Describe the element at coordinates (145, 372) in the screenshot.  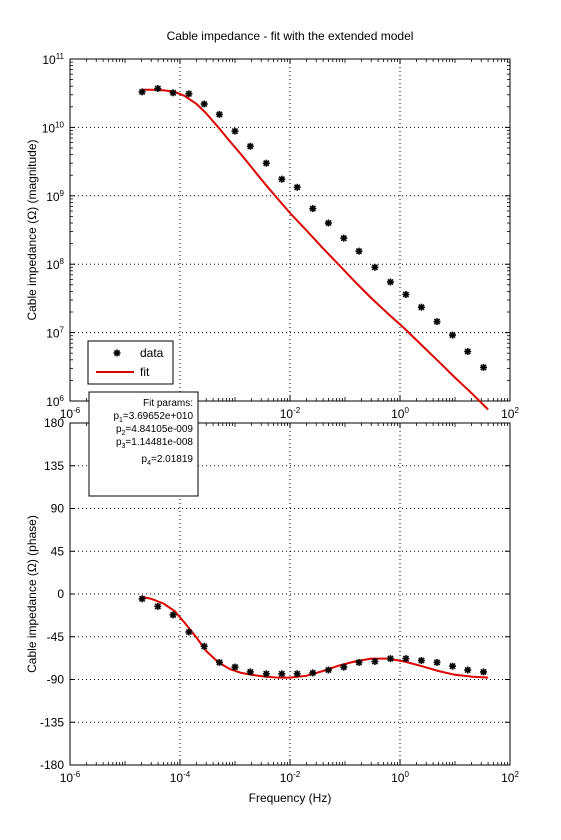
I see `legend-label-fit: fit` at that location.